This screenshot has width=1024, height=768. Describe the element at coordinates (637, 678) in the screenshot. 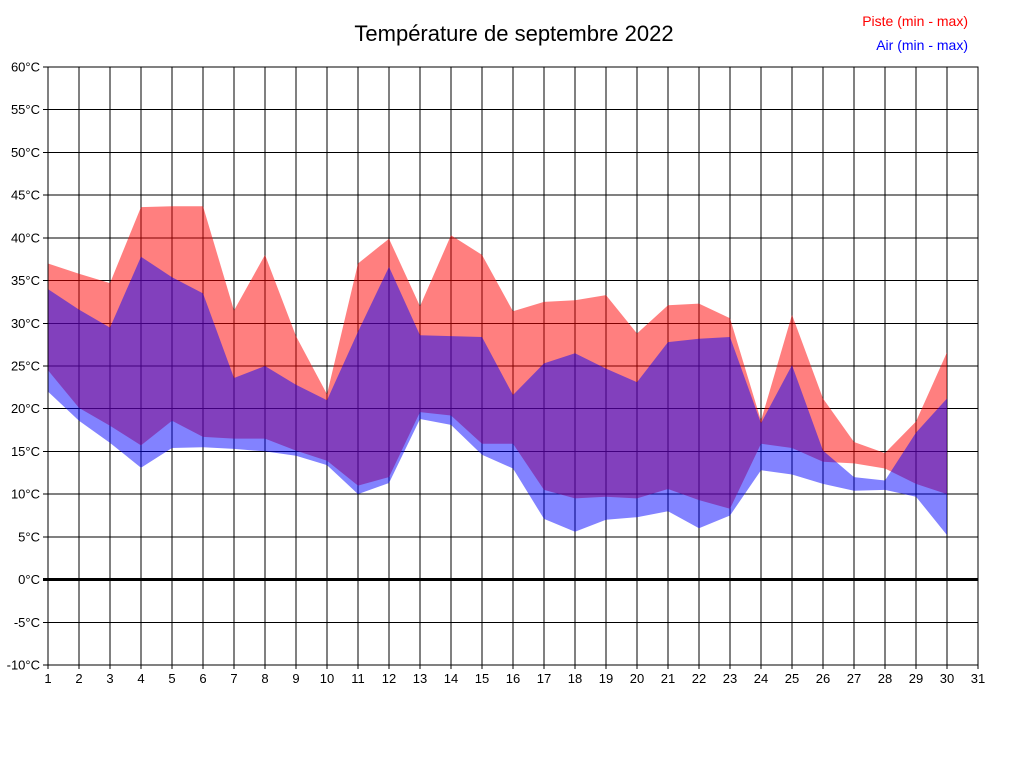

I see `x-tick-label: 20` at that location.